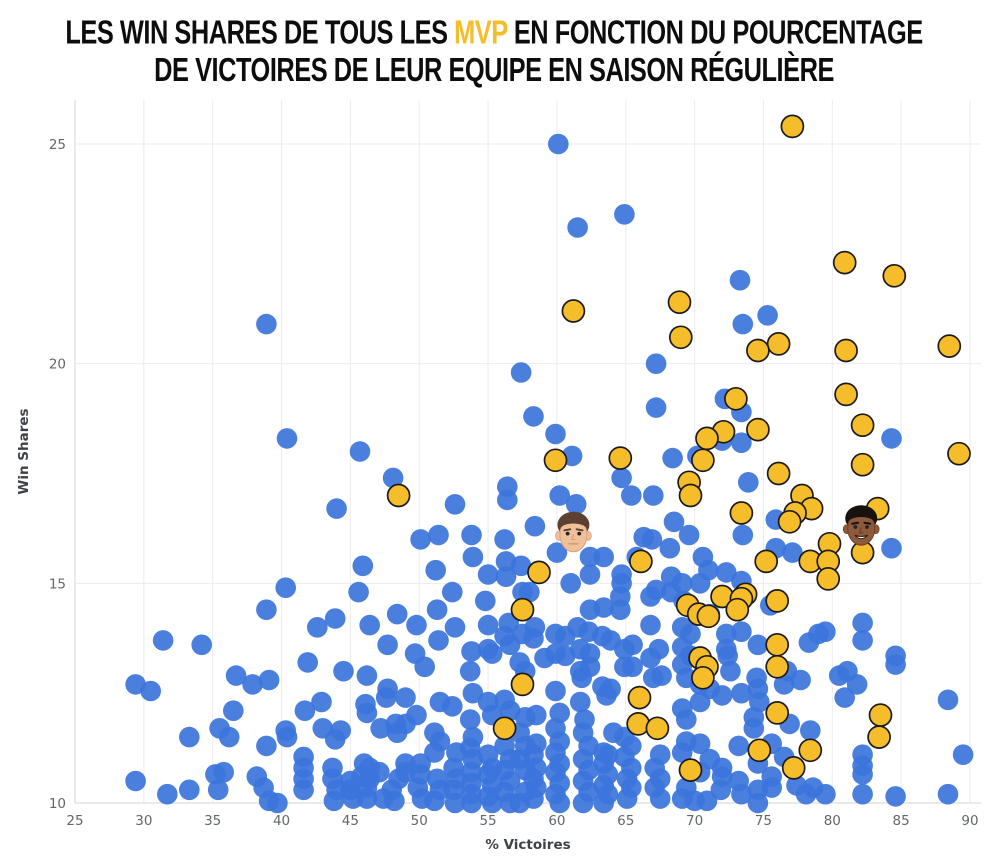 This screenshot has width=989, height=865. I want to click on face-nose, so click(573, 537).